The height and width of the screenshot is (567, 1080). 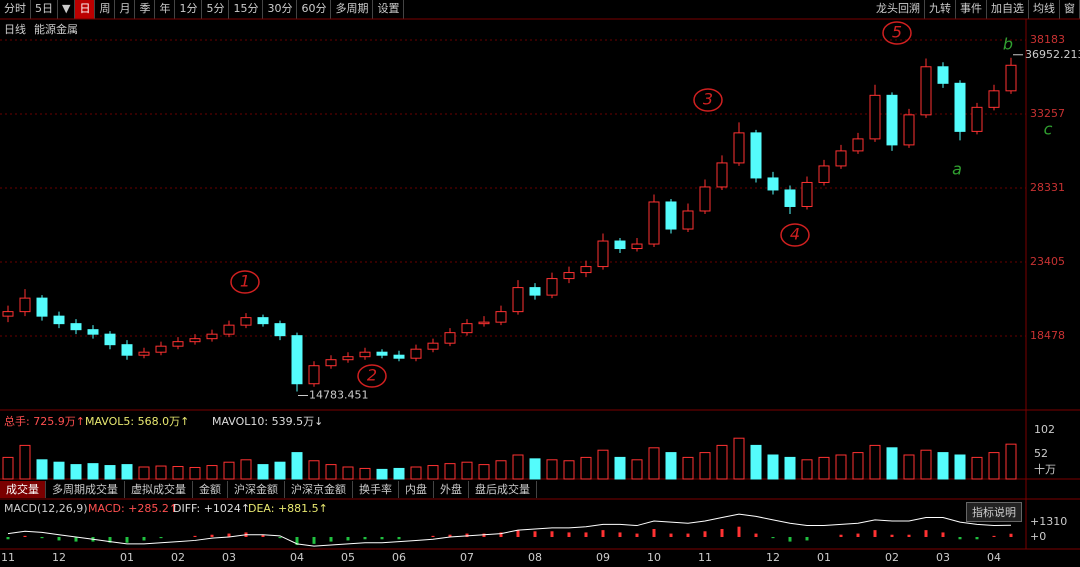 I want to click on toolbar-item: 60分, so click(x=314, y=9).